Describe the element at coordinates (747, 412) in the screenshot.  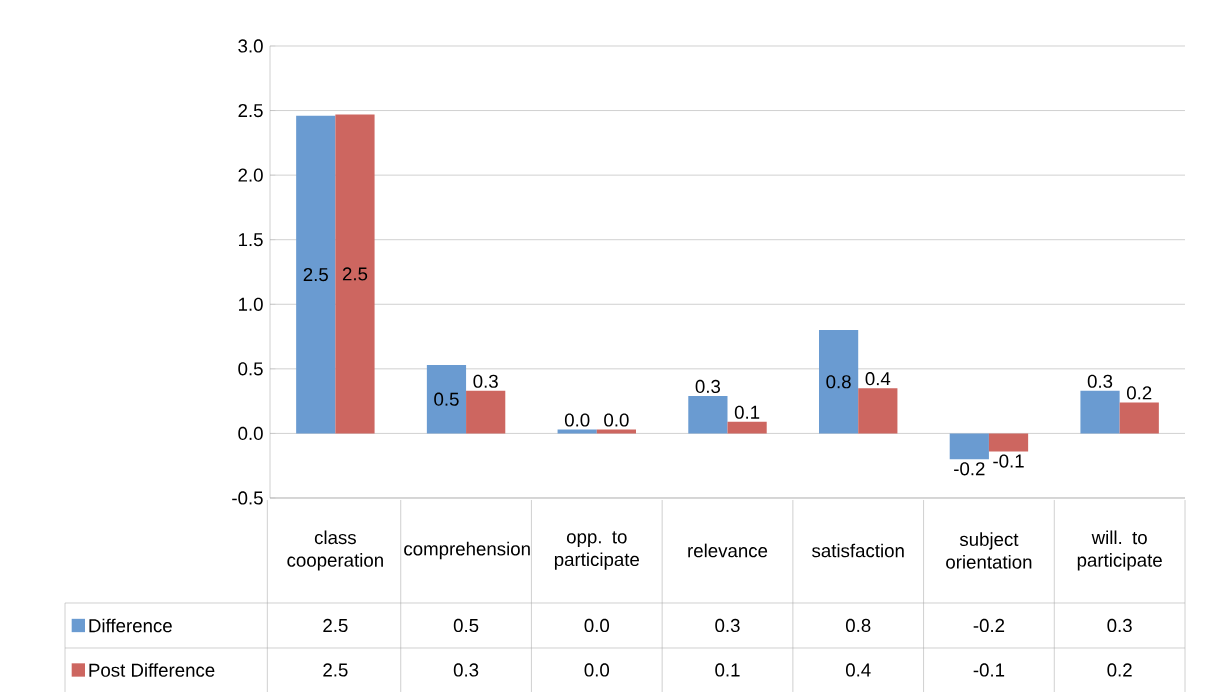
I see `text: 0.1` at that location.